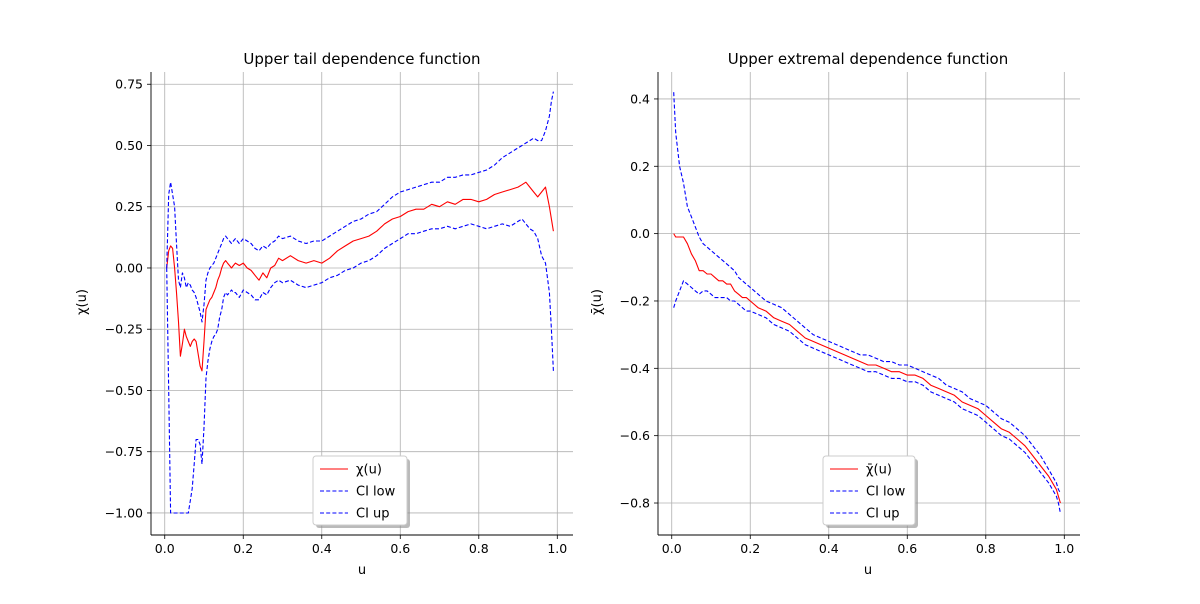  I want to click on y-tick-label: 0.0, so click(640, 233).